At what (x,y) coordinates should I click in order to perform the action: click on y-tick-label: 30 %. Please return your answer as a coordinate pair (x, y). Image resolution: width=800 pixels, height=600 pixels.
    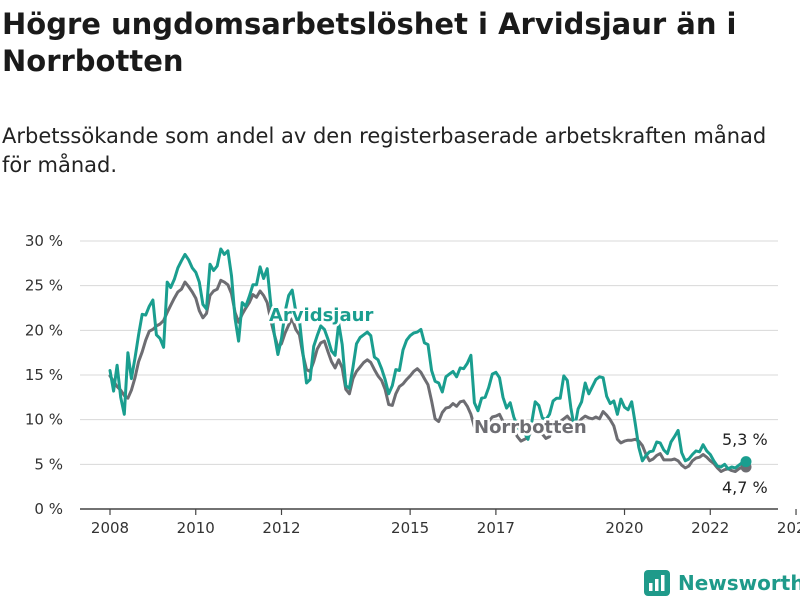
    Looking at the image, I should click on (44, 241).